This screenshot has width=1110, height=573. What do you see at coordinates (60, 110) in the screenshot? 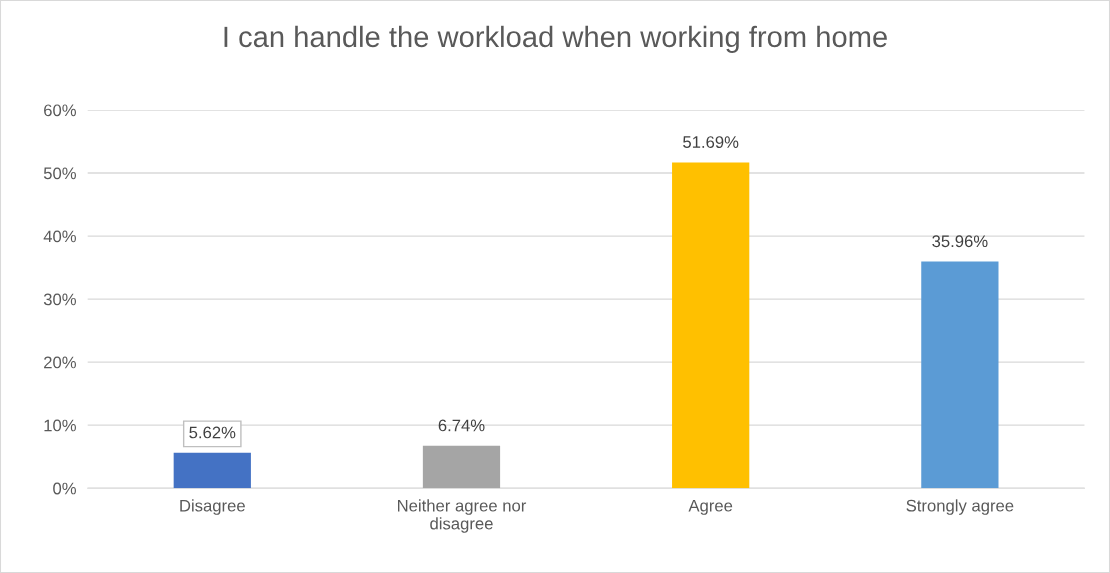
I see `y-tick-label: 60%` at bounding box center [60, 110].